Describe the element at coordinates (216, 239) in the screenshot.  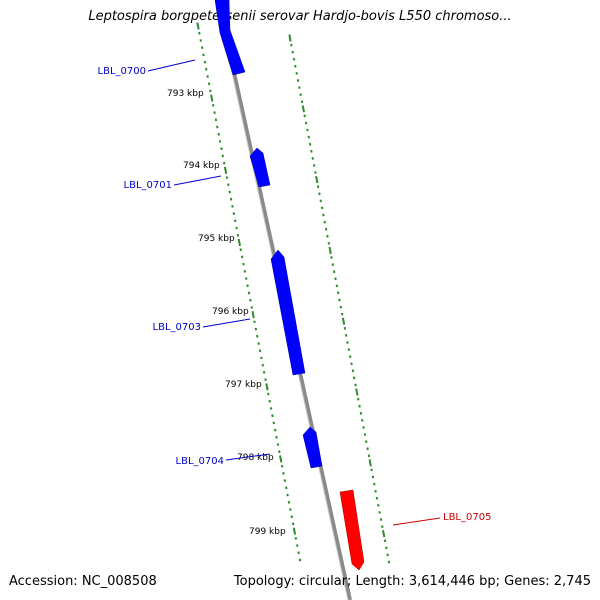
I see `scale-label: 795 kbp` at that location.